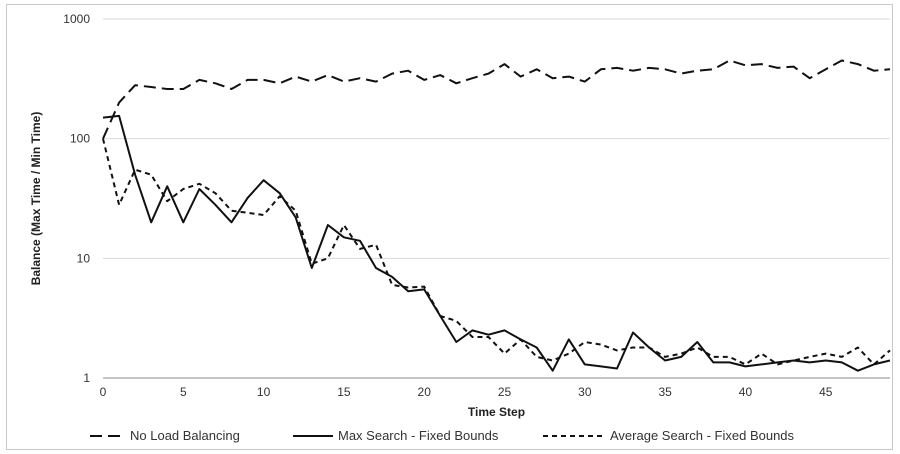  What do you see at coordinates (826, 392) in the screenshot?
I see `x-tick-label: 45` at bounding box center [826, 392].